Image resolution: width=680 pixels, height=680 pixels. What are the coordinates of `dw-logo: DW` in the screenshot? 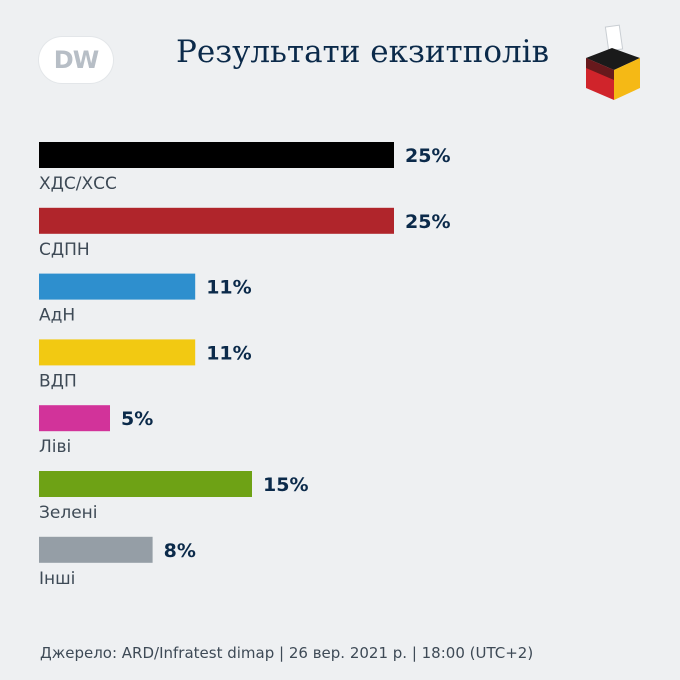 It's located at (76, 60).